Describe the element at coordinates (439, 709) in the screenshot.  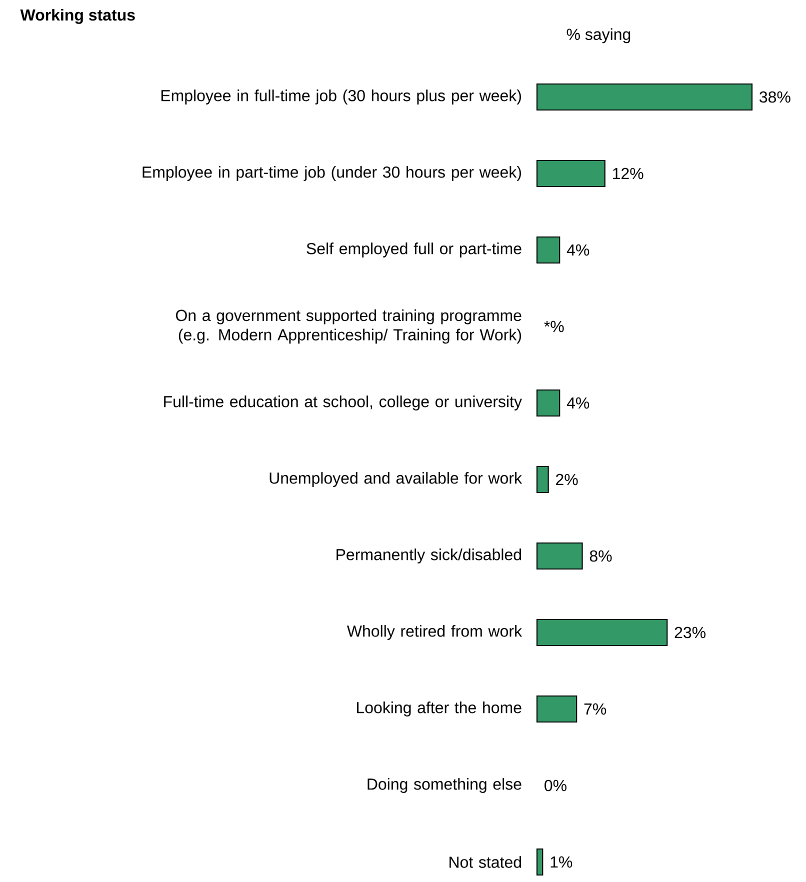
I see `y-tick-label: Looking after the home` at that location.